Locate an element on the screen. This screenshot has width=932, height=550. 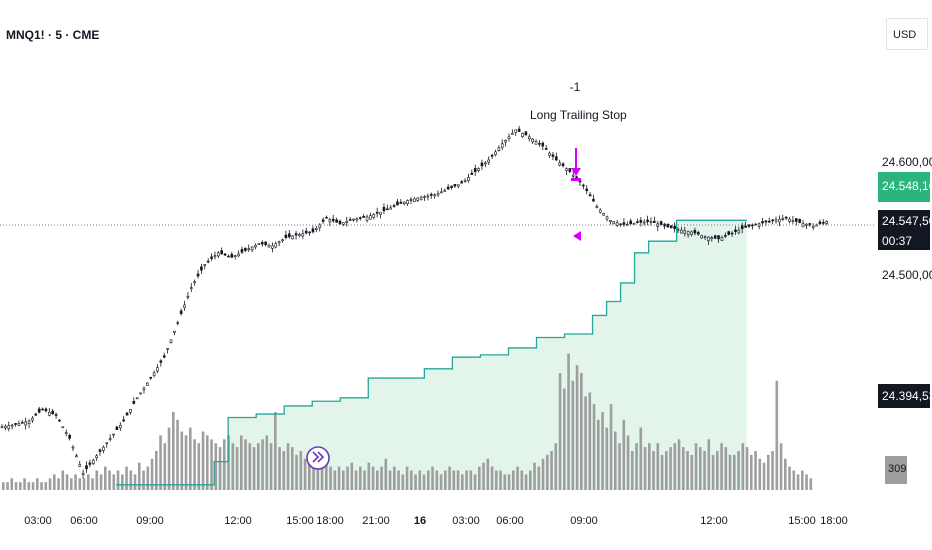
symbol-title: MNQ1! · 5 · CME is located at coordinates (53, 35).